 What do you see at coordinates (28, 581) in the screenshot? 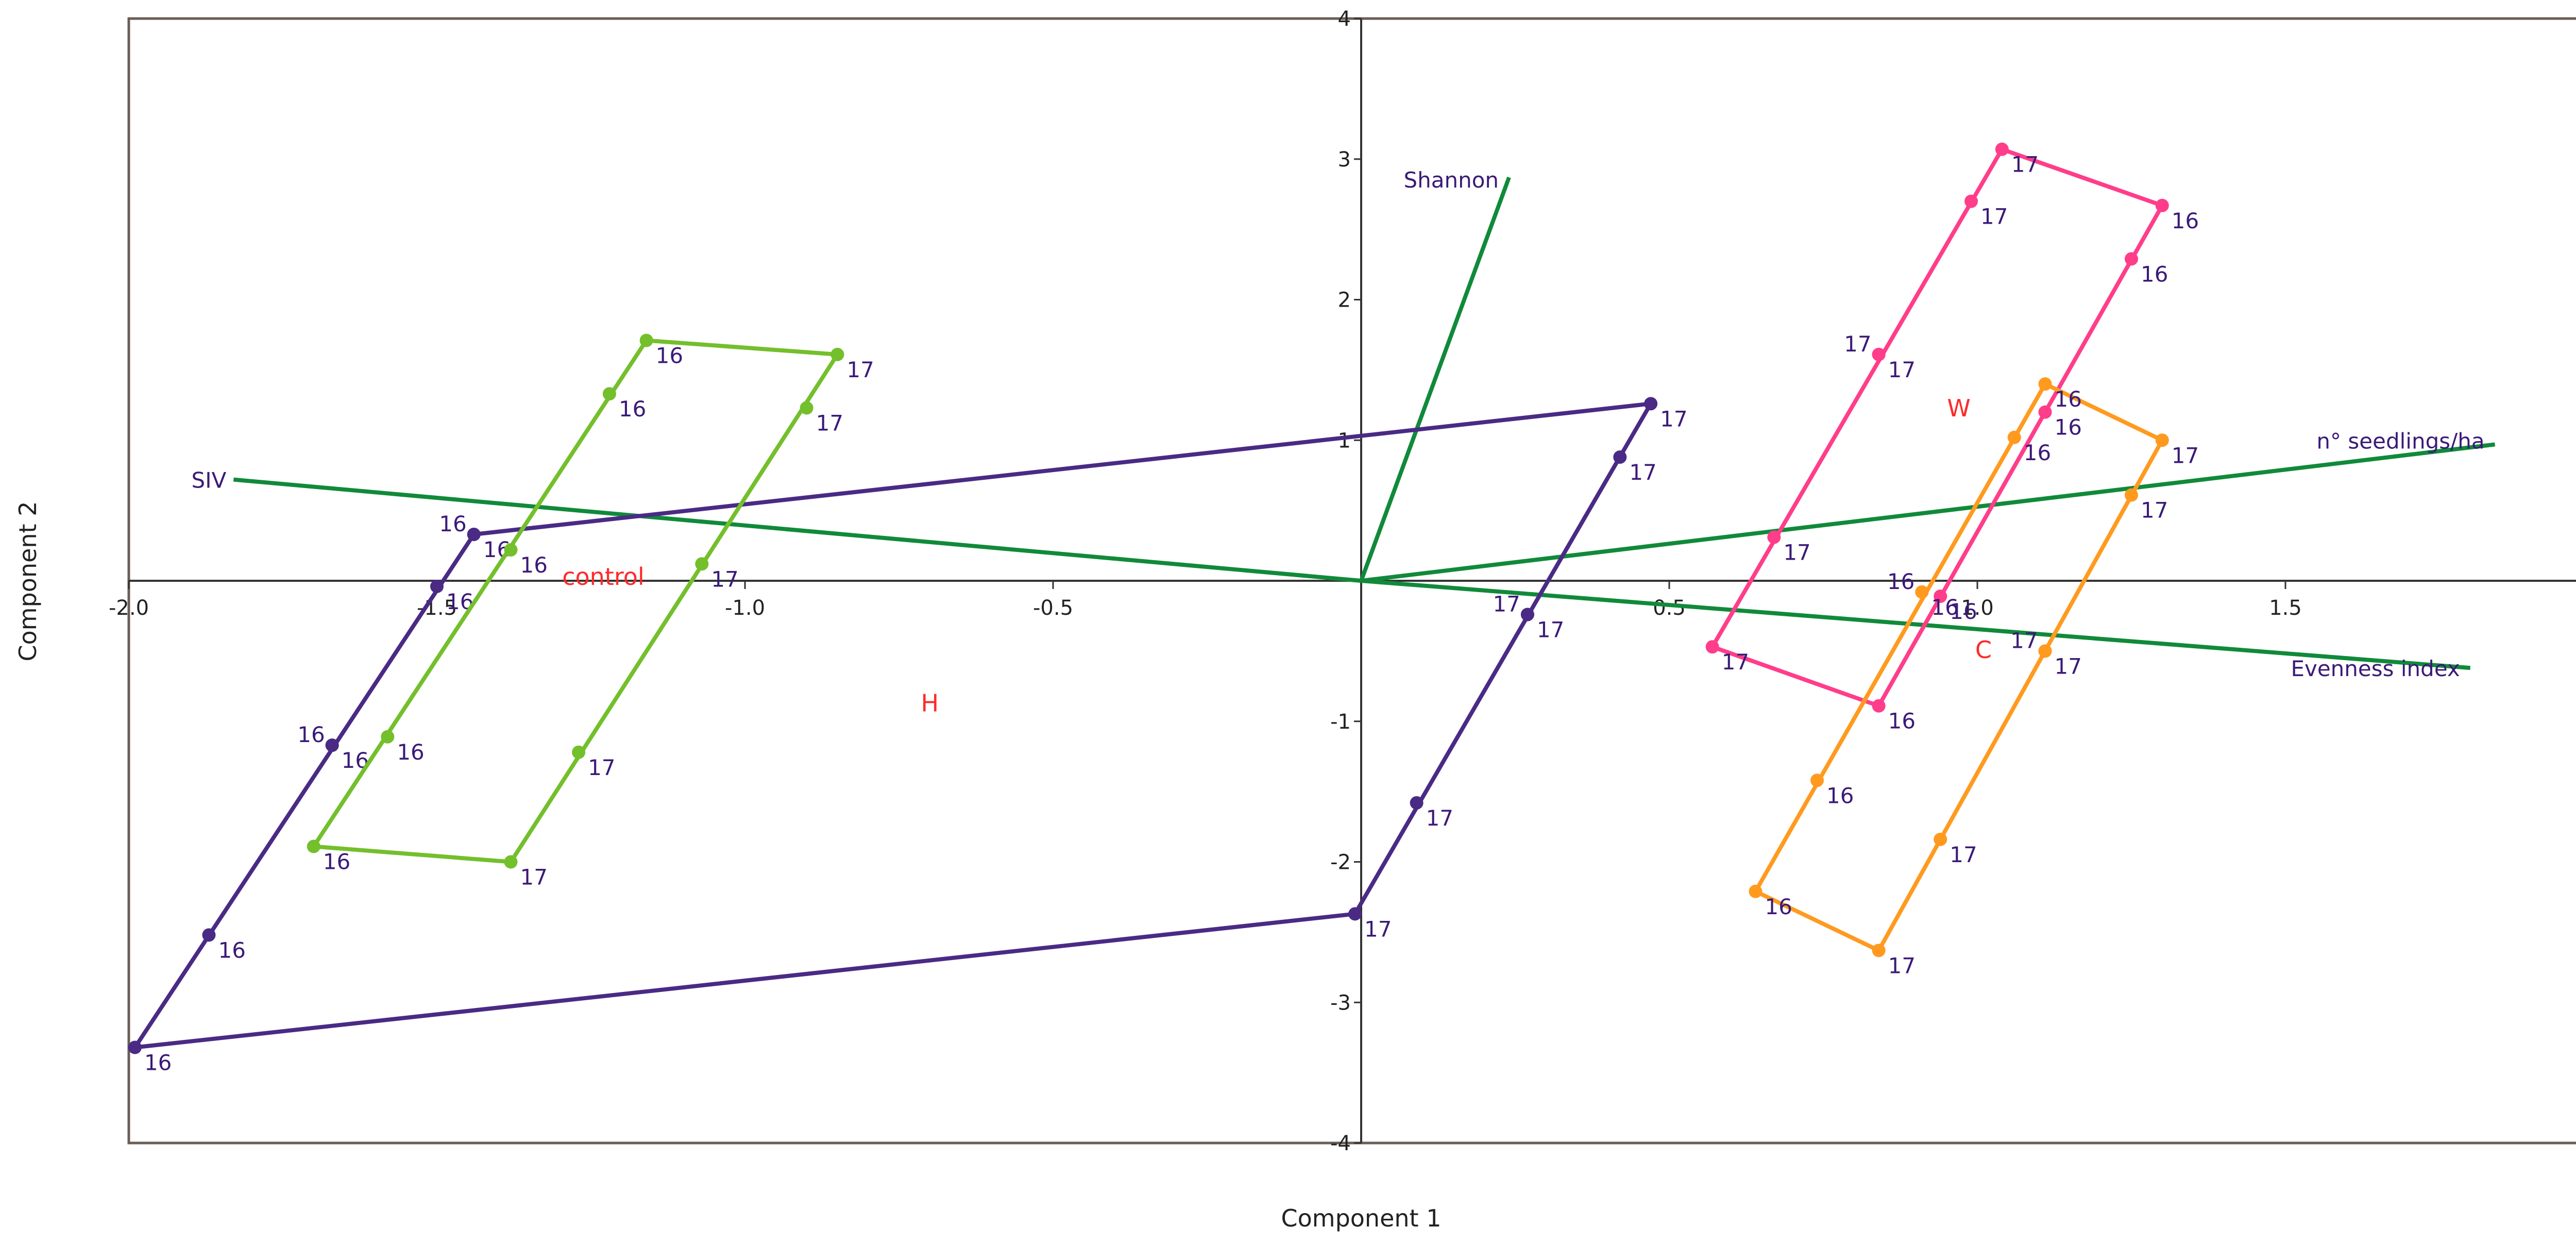
I see `y-axis-title: Component 2` at bounding box center [28, 581].